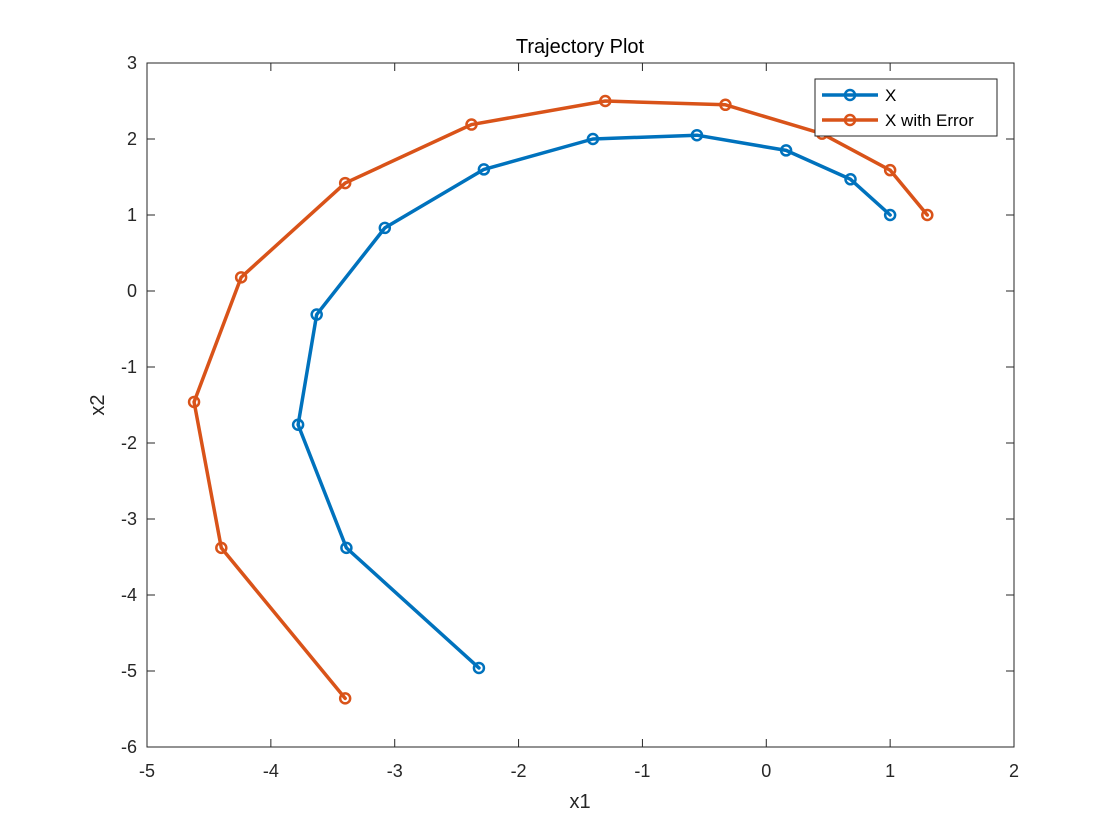 This screenshot has width=1120, height=840. I want to click on legend-entry-label: X, so click(890, 95).